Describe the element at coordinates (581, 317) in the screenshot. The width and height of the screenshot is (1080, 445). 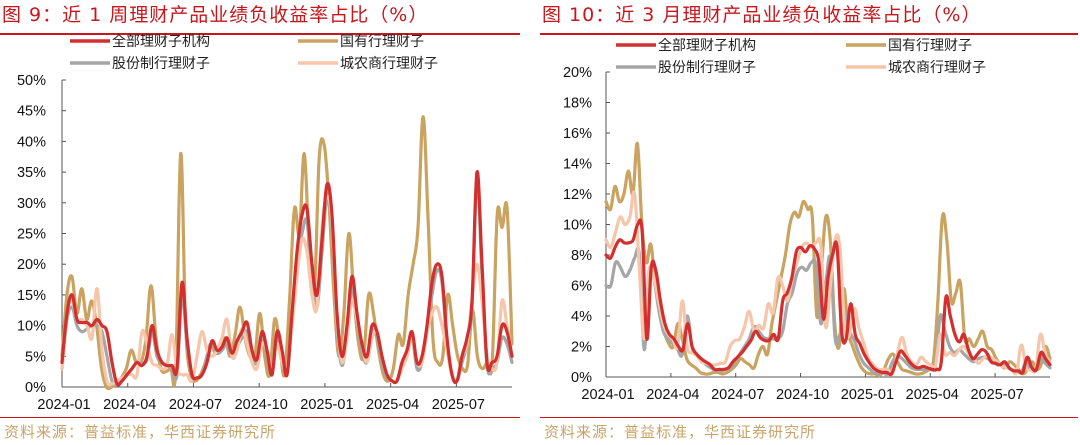
I see `y-tick-label: 4%` at that location.